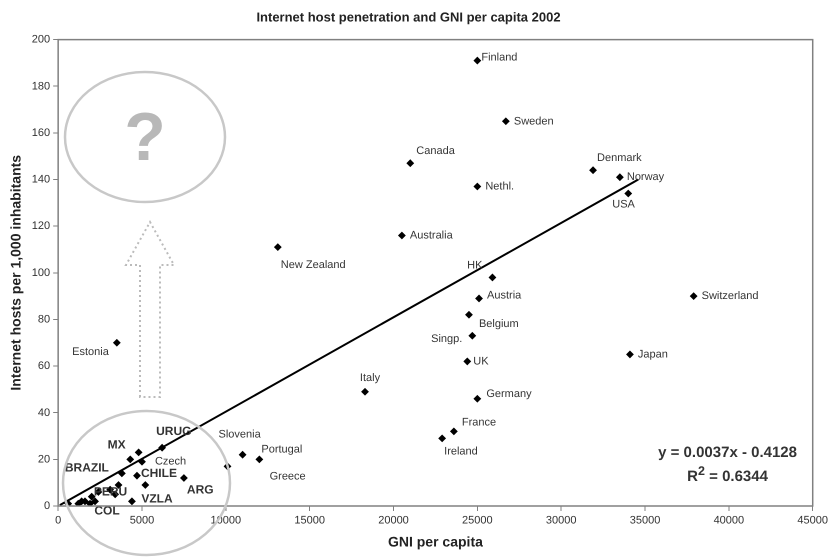 The height and width of the screenshot is (559, 831). Describe the element at coordinates (86, 467) in the screenshot. I see `annotation: BRAZIL` at that location.